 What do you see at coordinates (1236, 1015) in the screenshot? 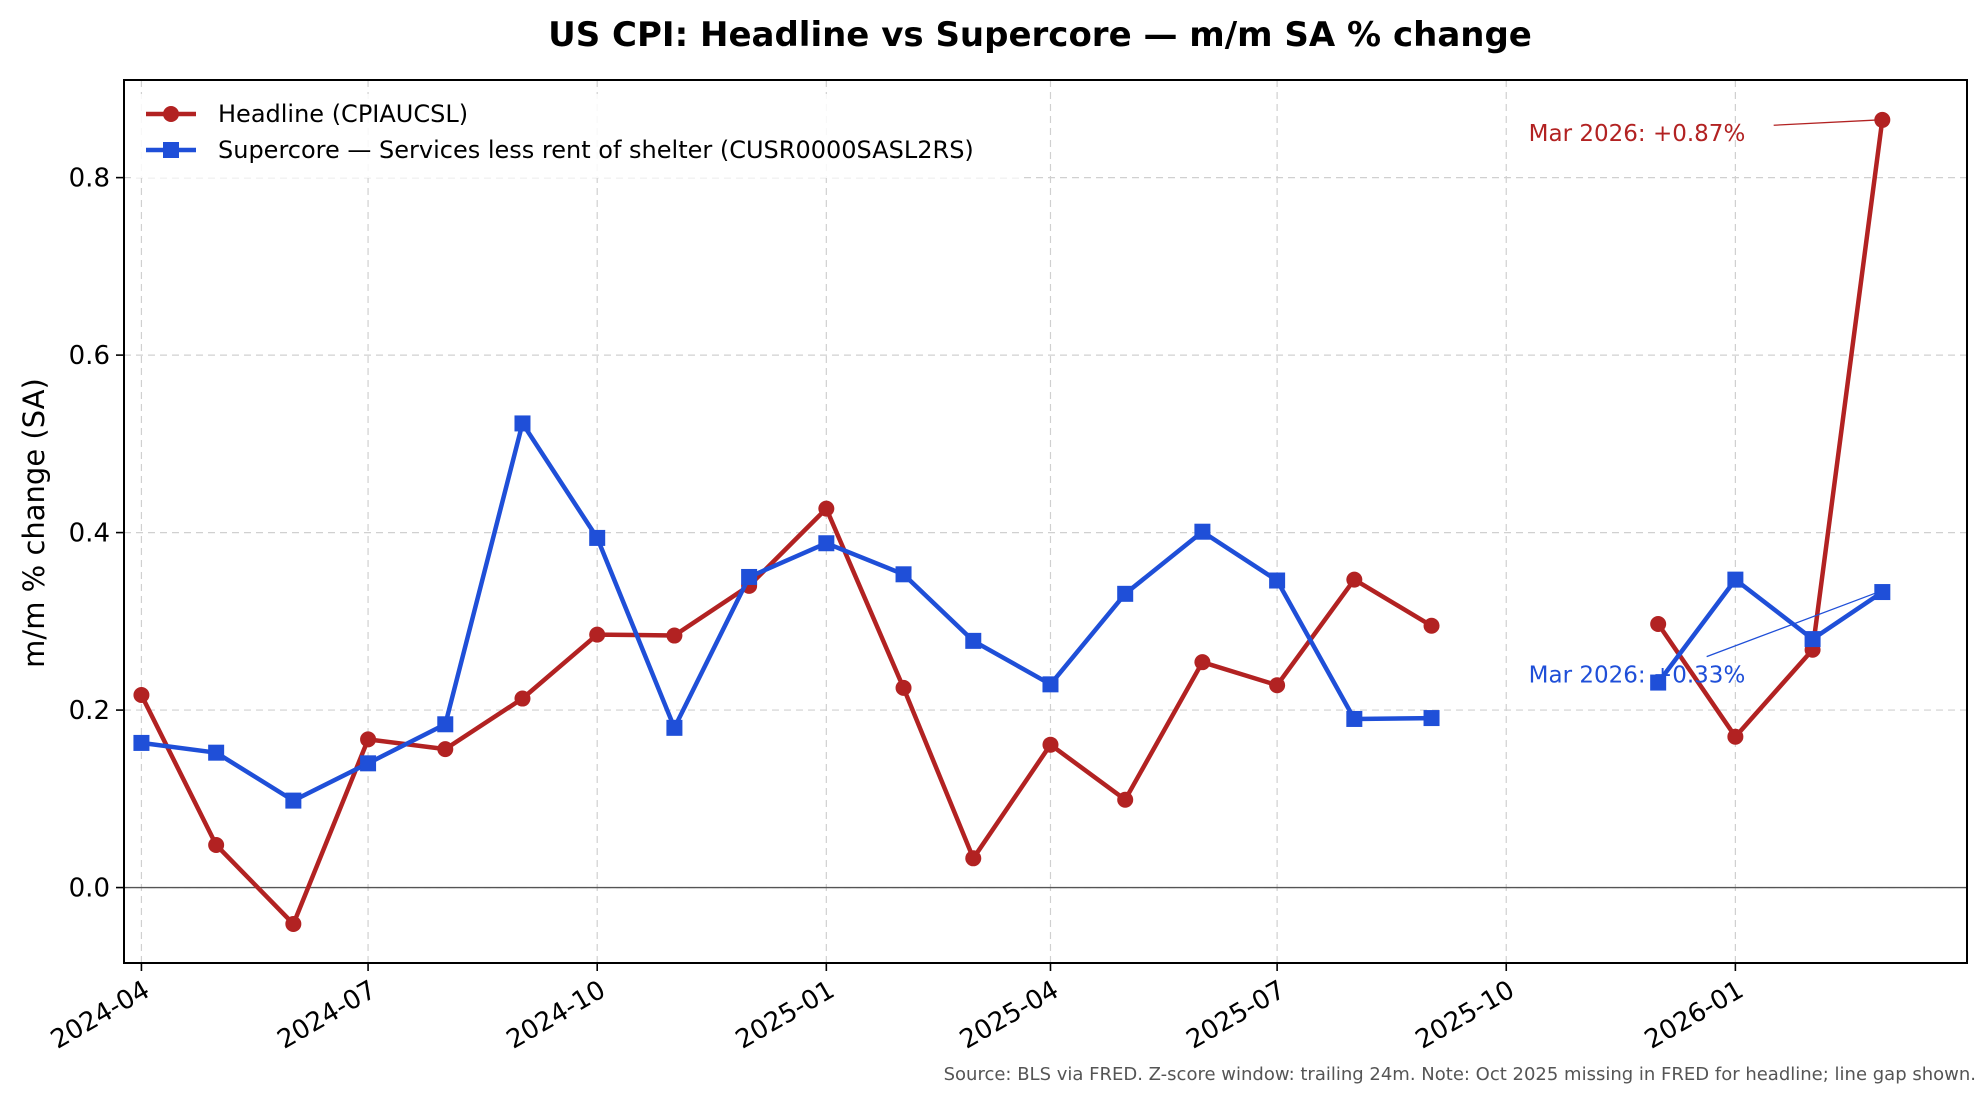
I see `x-tick-label: 2025-07` at bounding box center [1236, 1015].